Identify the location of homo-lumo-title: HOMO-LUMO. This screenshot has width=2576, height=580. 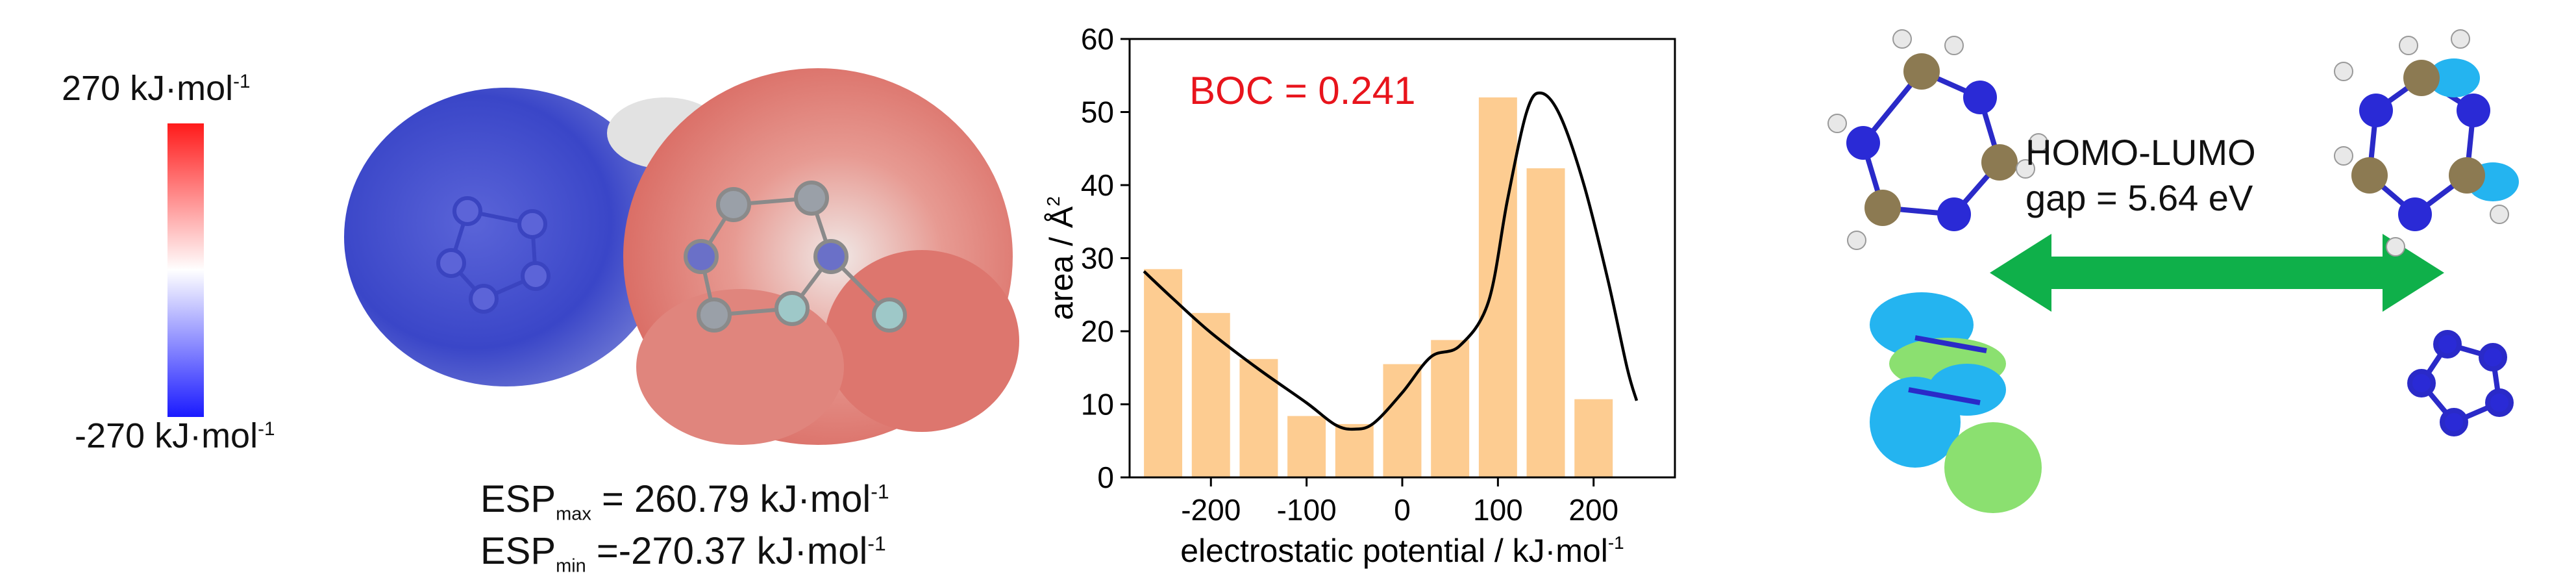
(2140, 152).